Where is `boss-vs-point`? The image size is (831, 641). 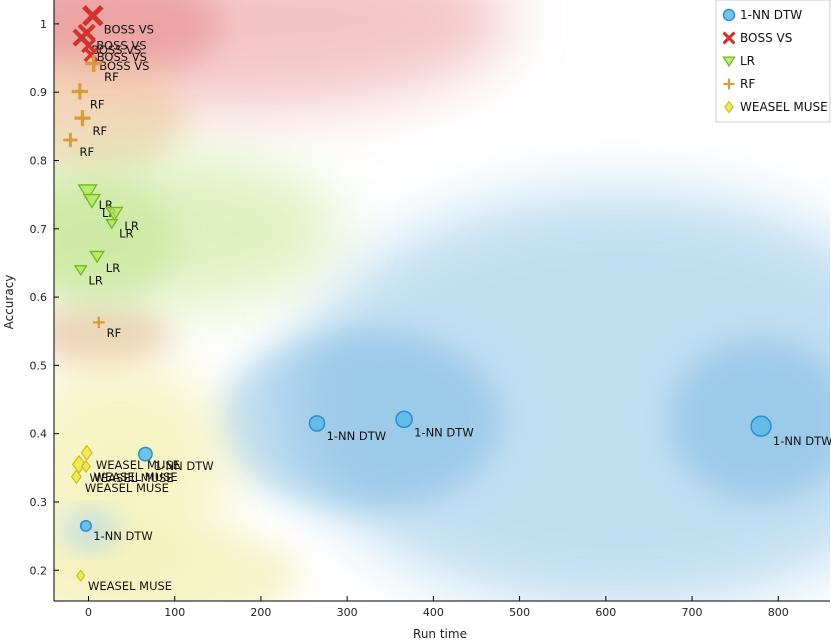
boss-vs-point is located at coordinates (93, 15).